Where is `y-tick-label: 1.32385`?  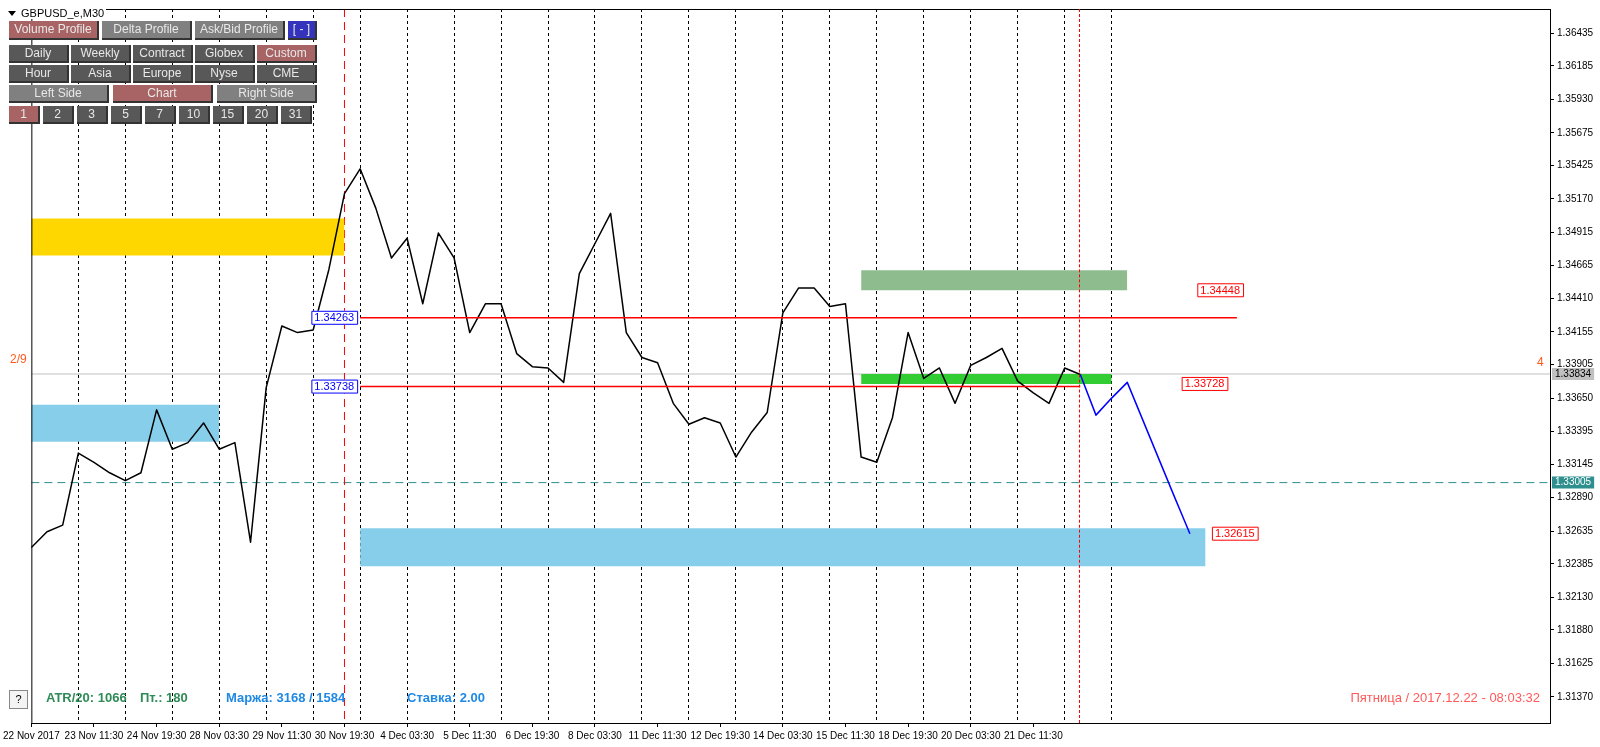 y-tick-label: 1.32385 is located at coordinates (1575, 563).